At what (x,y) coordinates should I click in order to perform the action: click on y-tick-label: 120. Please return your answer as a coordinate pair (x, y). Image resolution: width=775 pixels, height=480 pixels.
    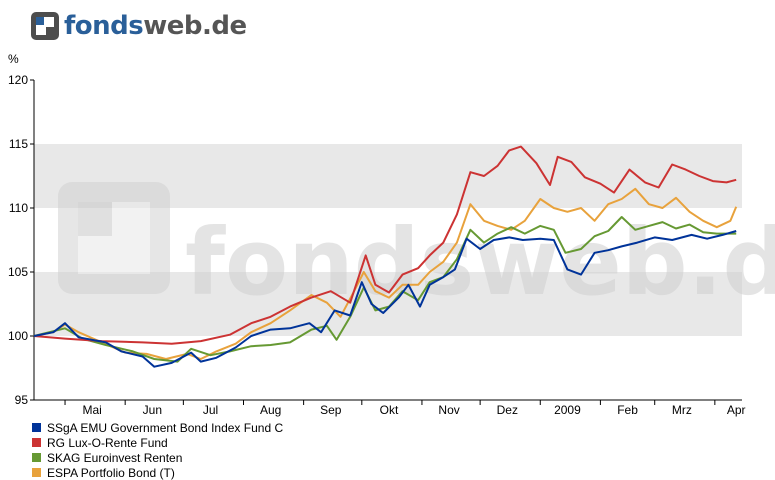
    Looking at the image, I should click on (18, 80).